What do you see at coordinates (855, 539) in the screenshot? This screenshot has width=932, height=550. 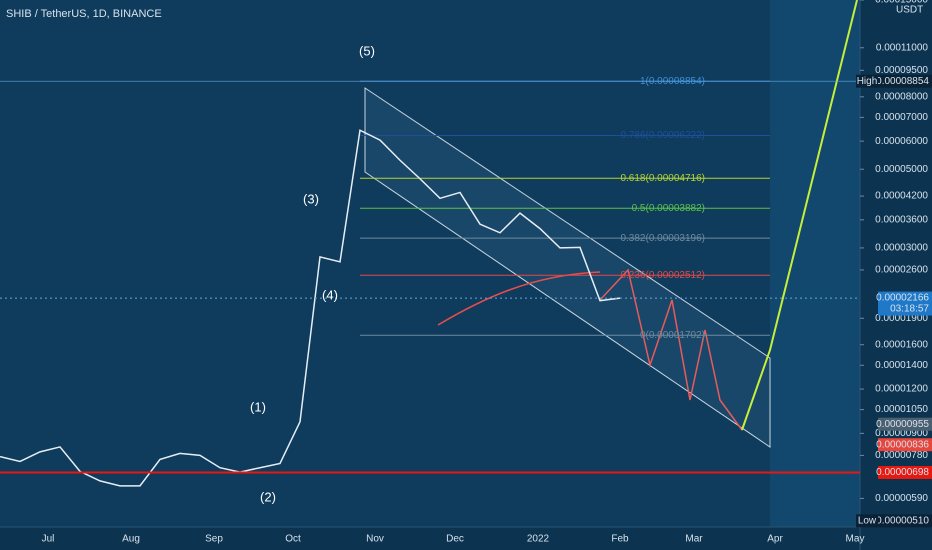 I see `x-tick-label: May` at bounding box center [855, 539].